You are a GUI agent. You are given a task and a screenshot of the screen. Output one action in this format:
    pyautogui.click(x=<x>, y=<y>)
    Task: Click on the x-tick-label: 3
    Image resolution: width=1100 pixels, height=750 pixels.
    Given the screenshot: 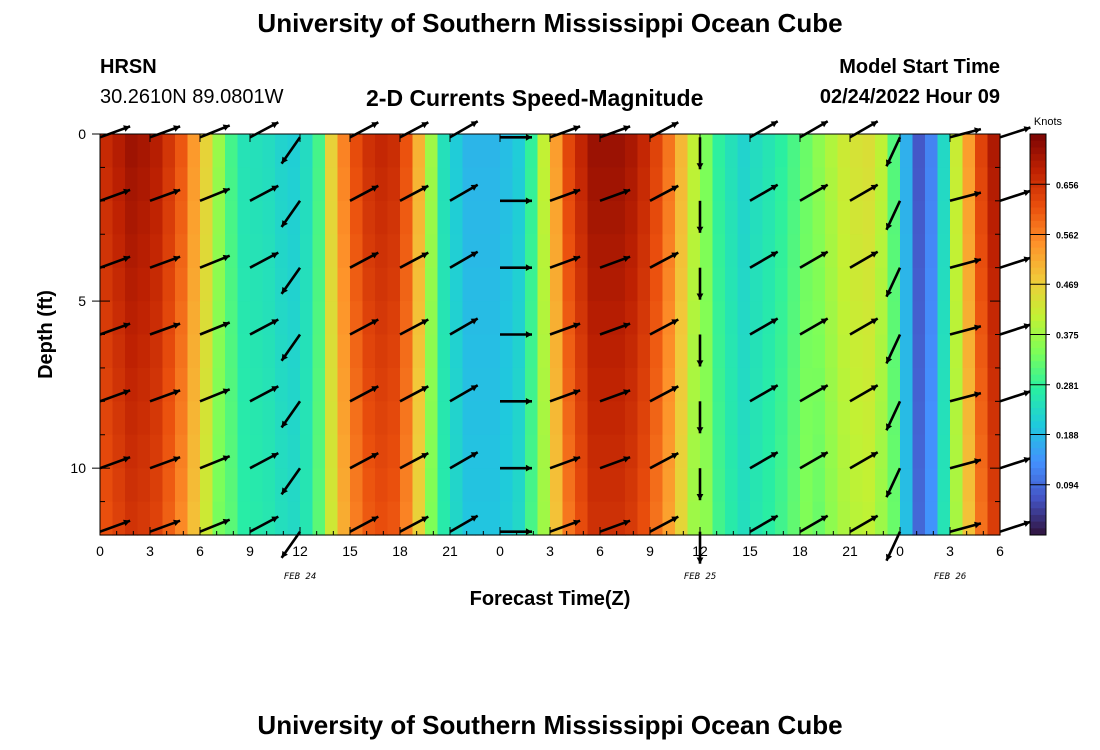 What is the action you would take?
    pyautogui.click(x=150, y=551)
    